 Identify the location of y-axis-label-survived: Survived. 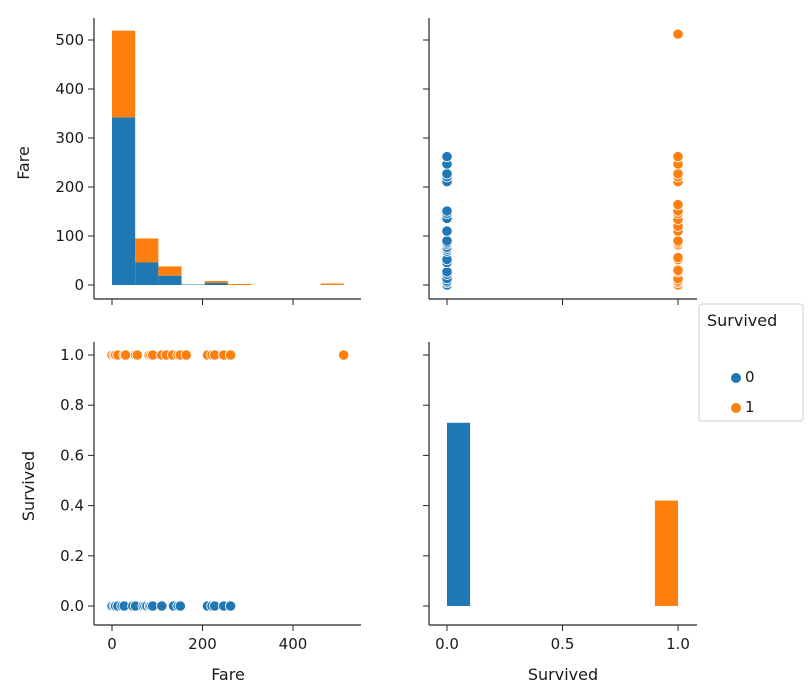
(28, 486).